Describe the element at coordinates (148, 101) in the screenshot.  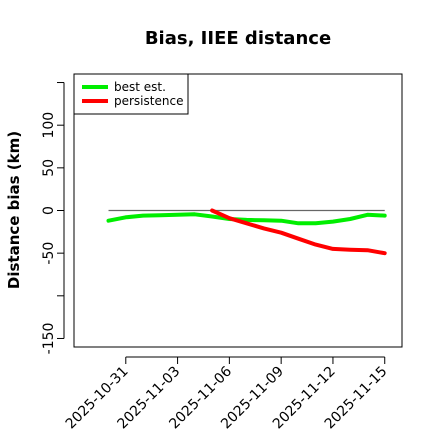
I see `legend-label-persistence: persistence` at that location.